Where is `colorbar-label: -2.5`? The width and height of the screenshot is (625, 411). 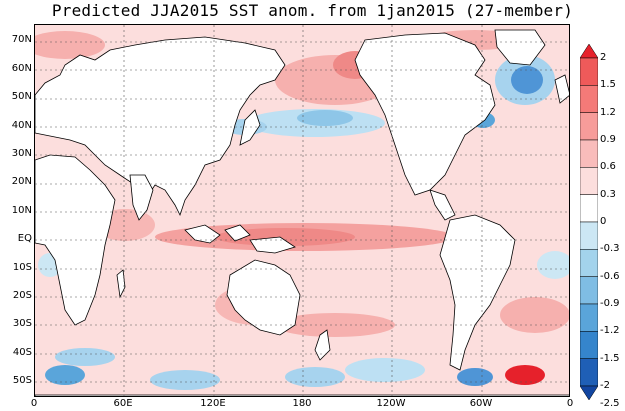 colorbar-label: -2.5 is located at coordinates (610, 403).